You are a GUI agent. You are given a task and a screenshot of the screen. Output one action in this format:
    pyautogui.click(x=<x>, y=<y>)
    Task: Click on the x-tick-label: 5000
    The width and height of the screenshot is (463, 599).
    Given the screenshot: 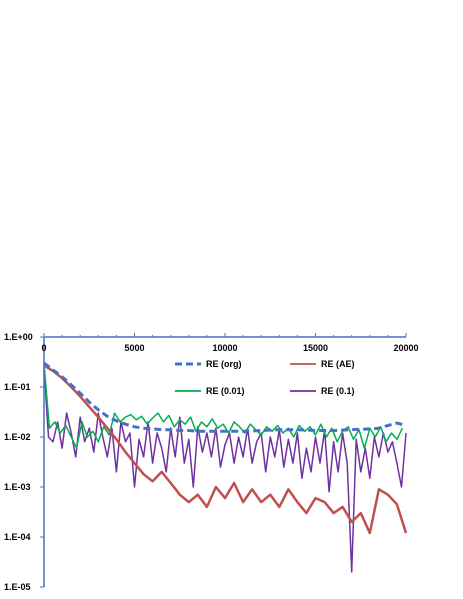 What is the action you would take?
    pyautogui.click(x=134, y=348)
    